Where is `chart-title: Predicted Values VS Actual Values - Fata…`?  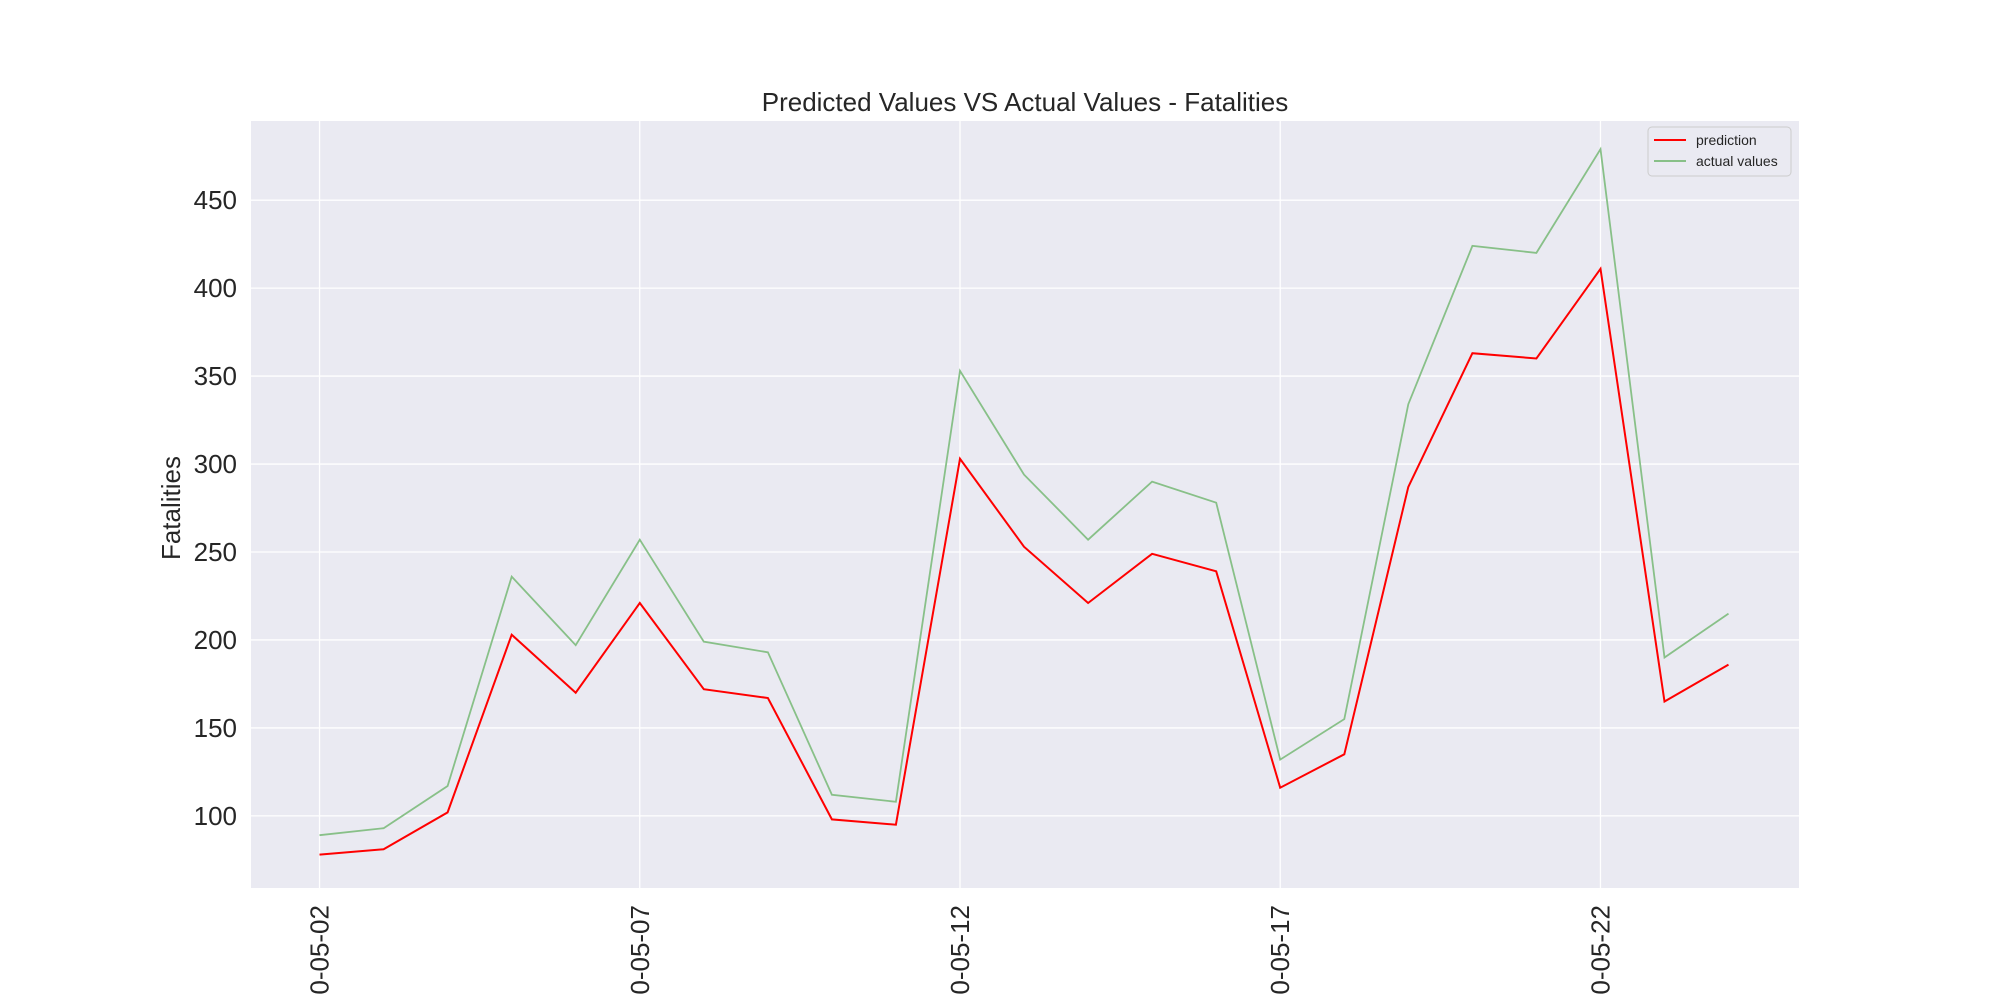 chart-title: Predicted Values VS Actual Values - Fata… is located at coordinates (1025, 102).